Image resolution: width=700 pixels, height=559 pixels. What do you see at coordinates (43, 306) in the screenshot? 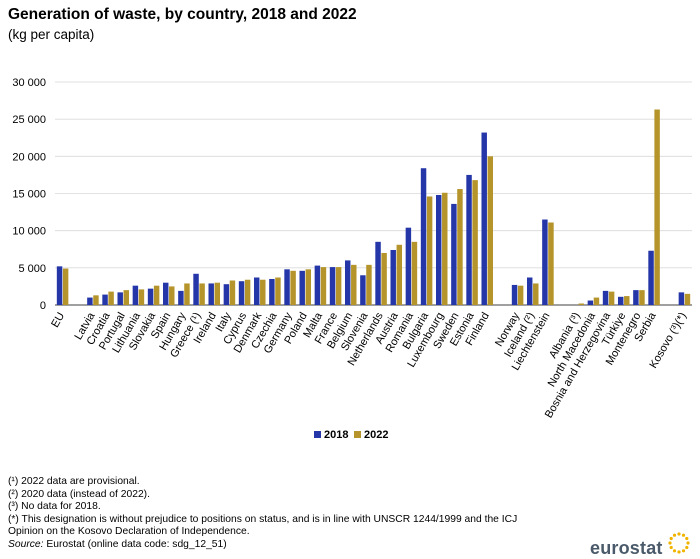
I see `y-tick-label: 0` at bounding box center [43, 306].